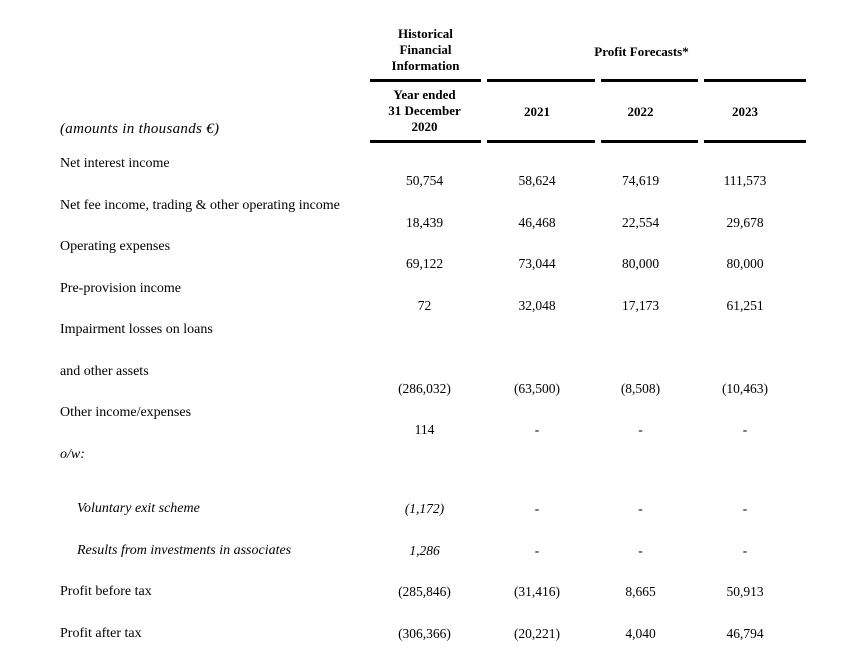  What do you see at coordinates (426, 468) in the screenshot?
I see `table-row: o/w:` at bounding box center [426, 468].